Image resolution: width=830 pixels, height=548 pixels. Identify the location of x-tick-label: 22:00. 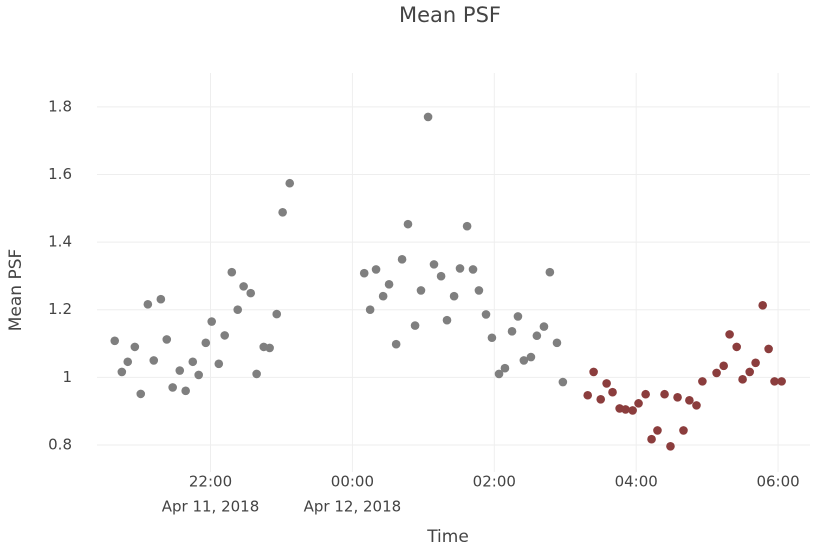
(210, 482).